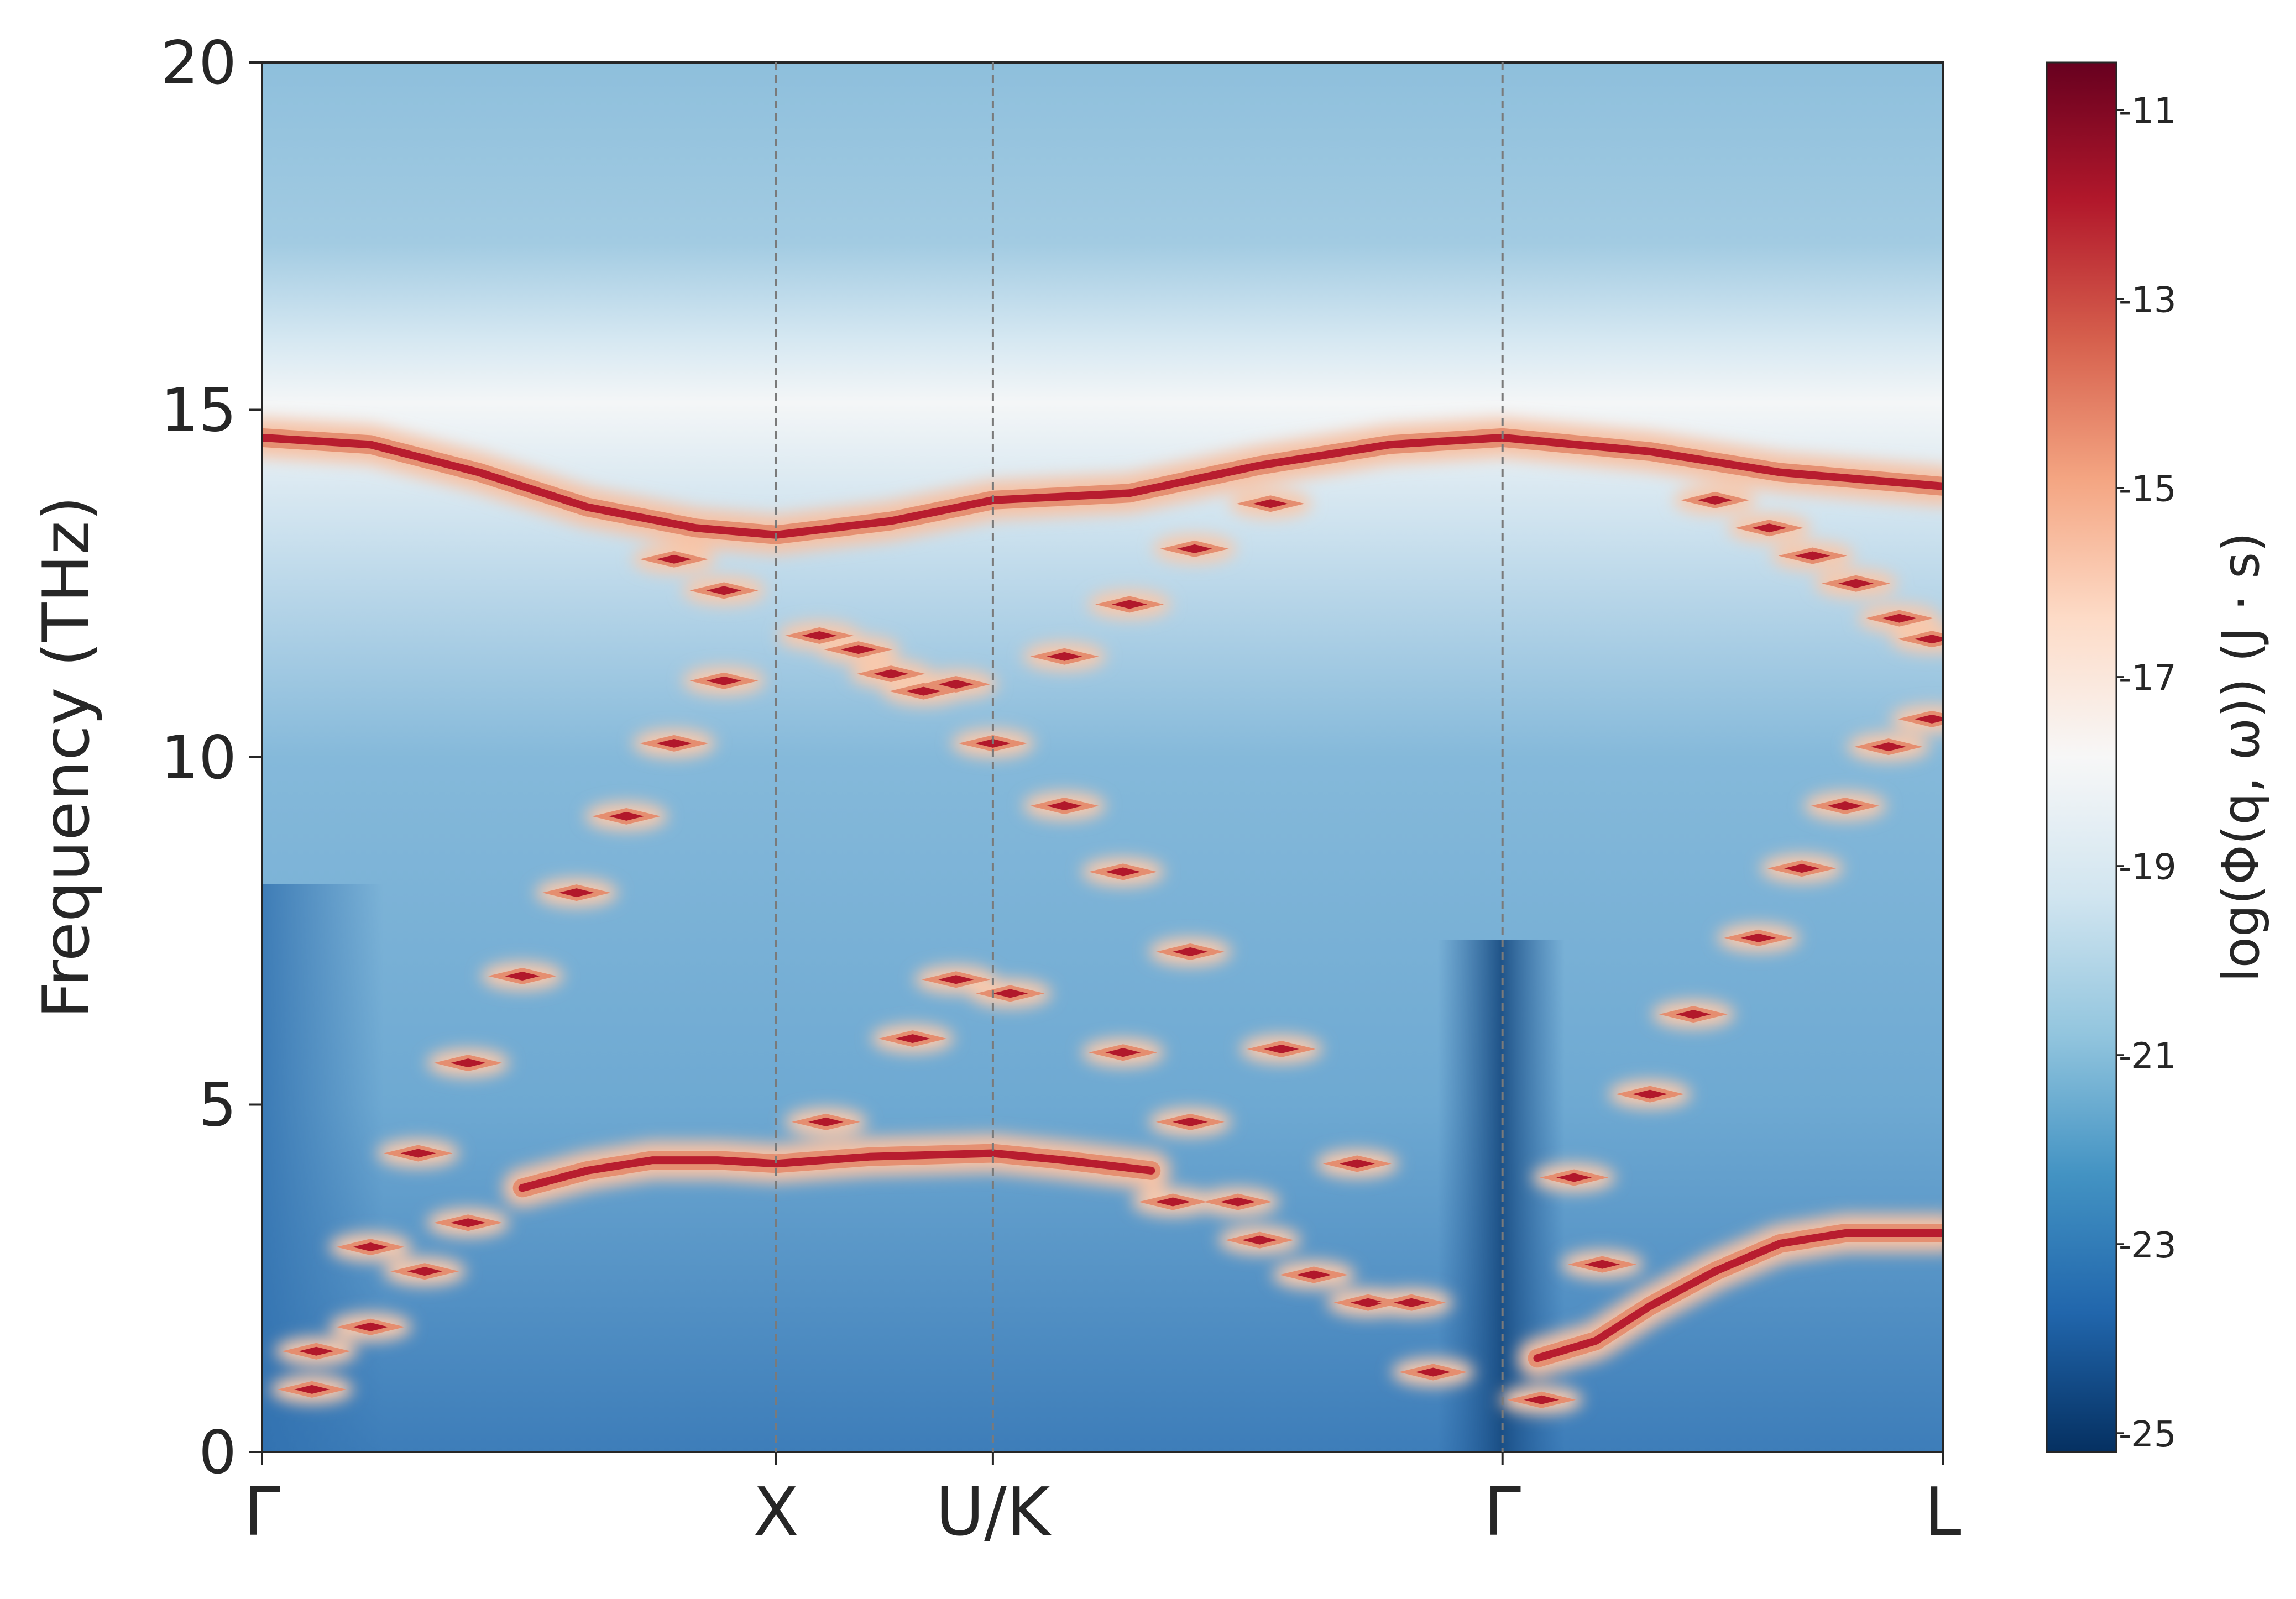 The width and height of the screenshot is (2296, 1599). I want to click on colorbar-label: log(Φ(q, ω)) (J · s), so click(2241, 757).